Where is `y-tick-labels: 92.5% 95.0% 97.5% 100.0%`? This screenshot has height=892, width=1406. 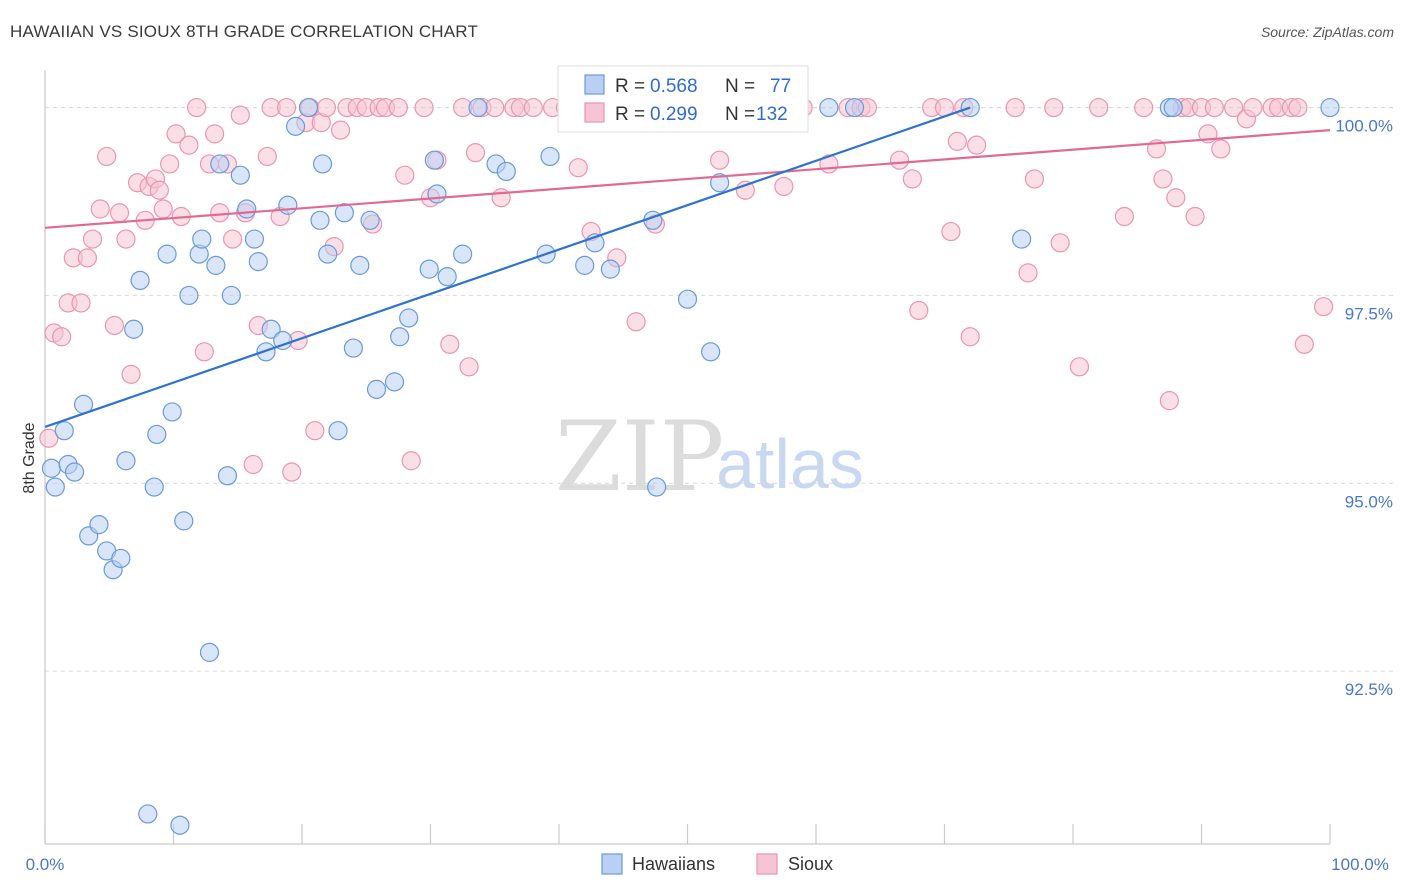 y-tick-labels: 92.5% 95.0% 97.5% 100.0% is located at coordinates (1364, 408).